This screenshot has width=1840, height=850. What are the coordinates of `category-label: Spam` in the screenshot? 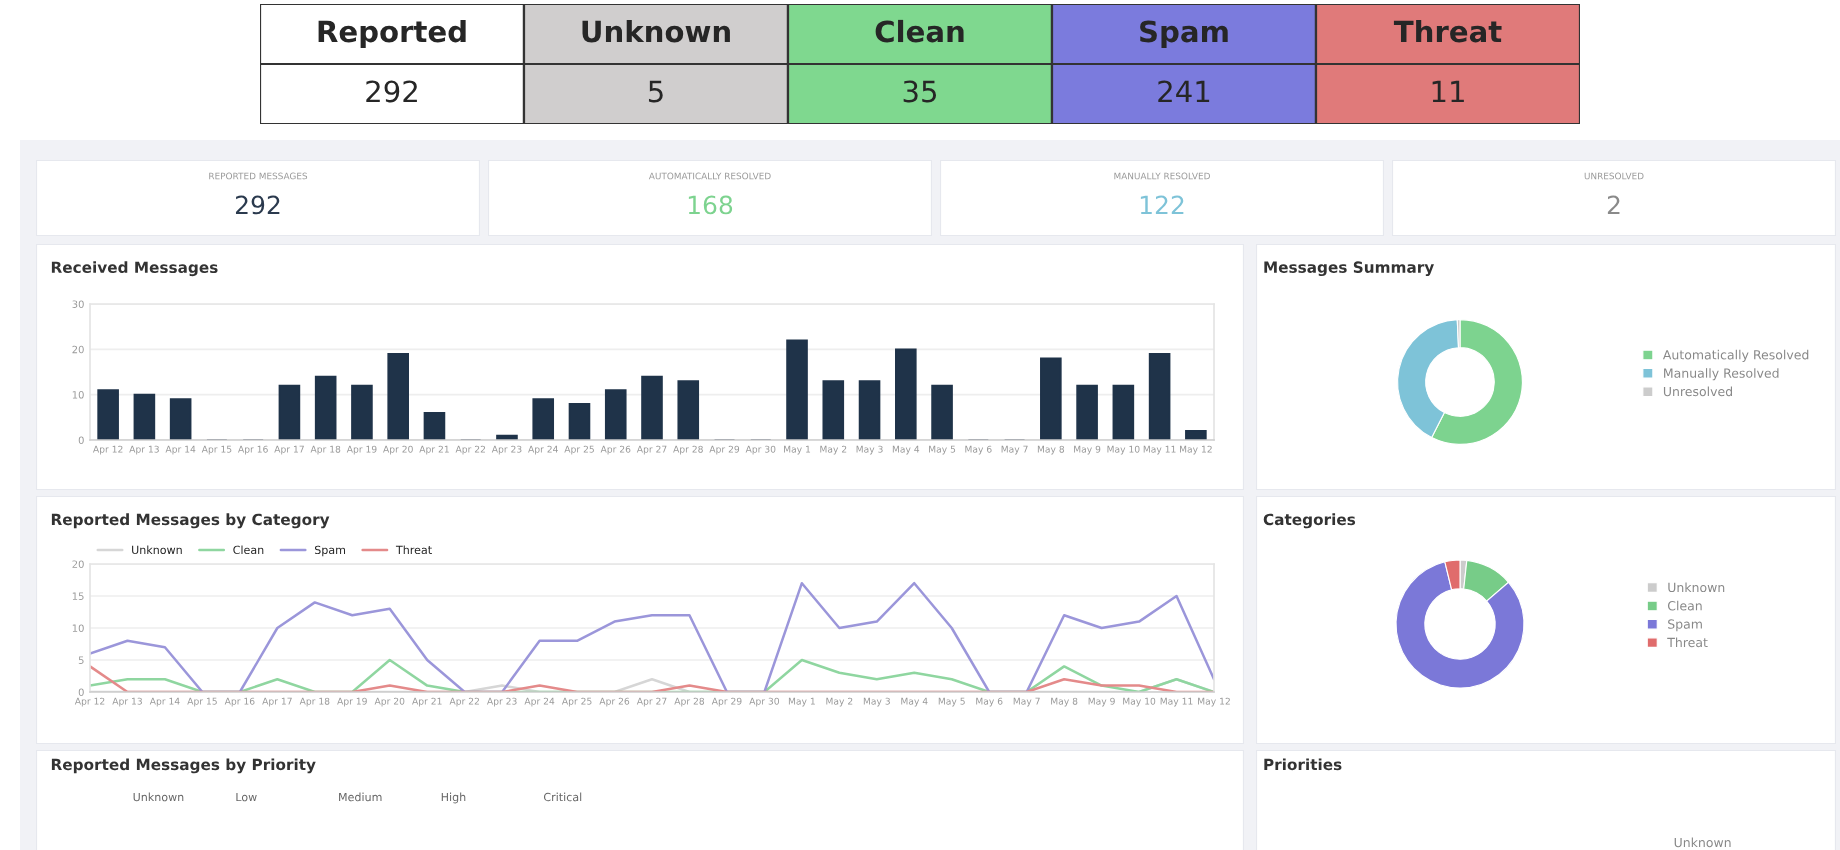 It's located at (1184, 34).